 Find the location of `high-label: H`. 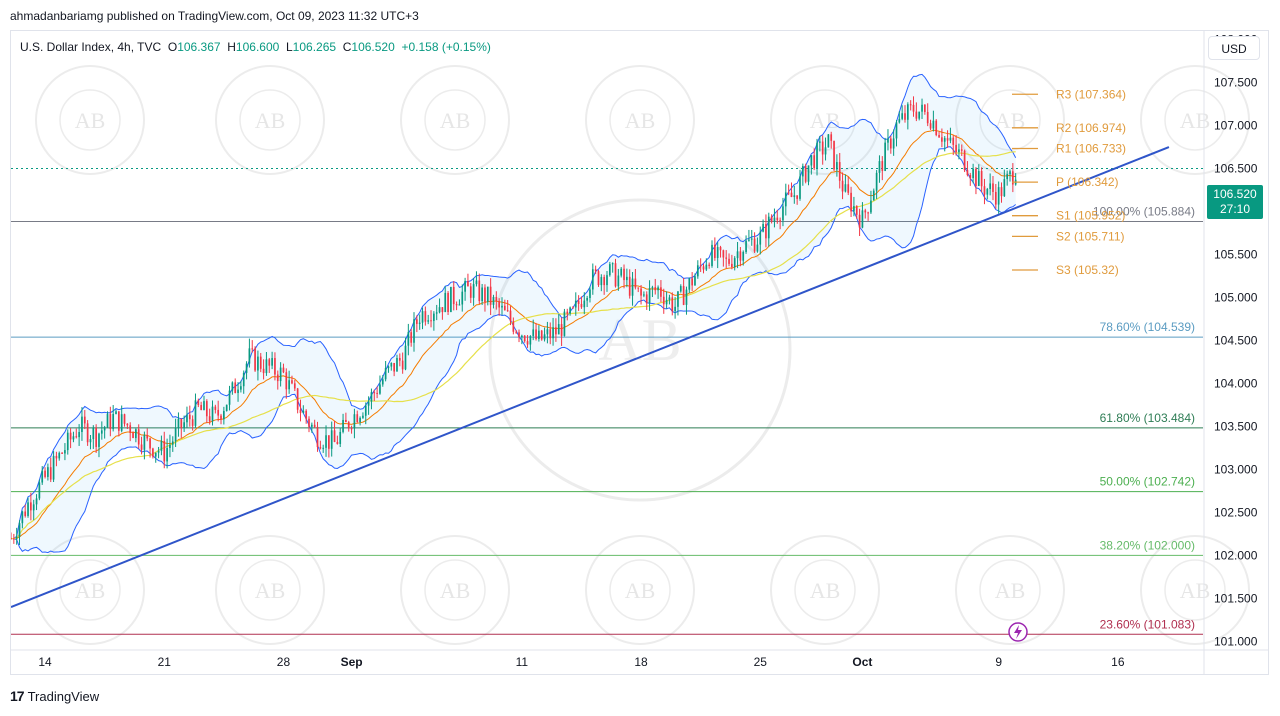

high-label: H is located at coordinates (231, 47).